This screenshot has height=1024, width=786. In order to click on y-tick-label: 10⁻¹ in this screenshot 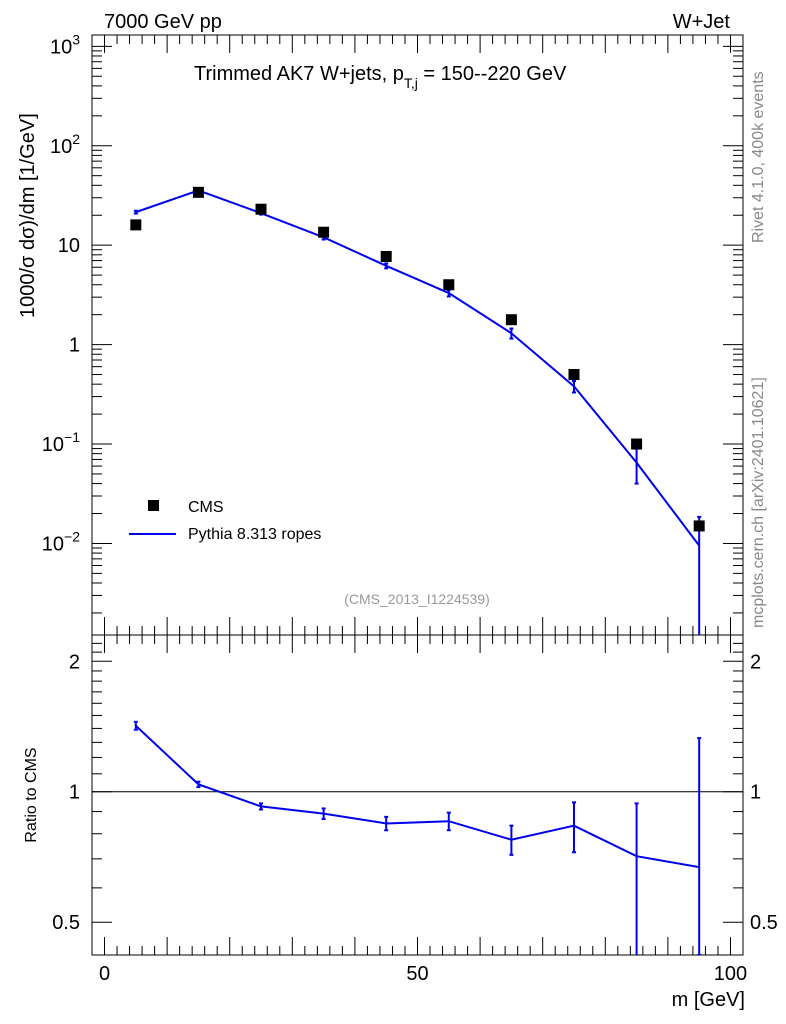, I will do `click(61, 442)`.